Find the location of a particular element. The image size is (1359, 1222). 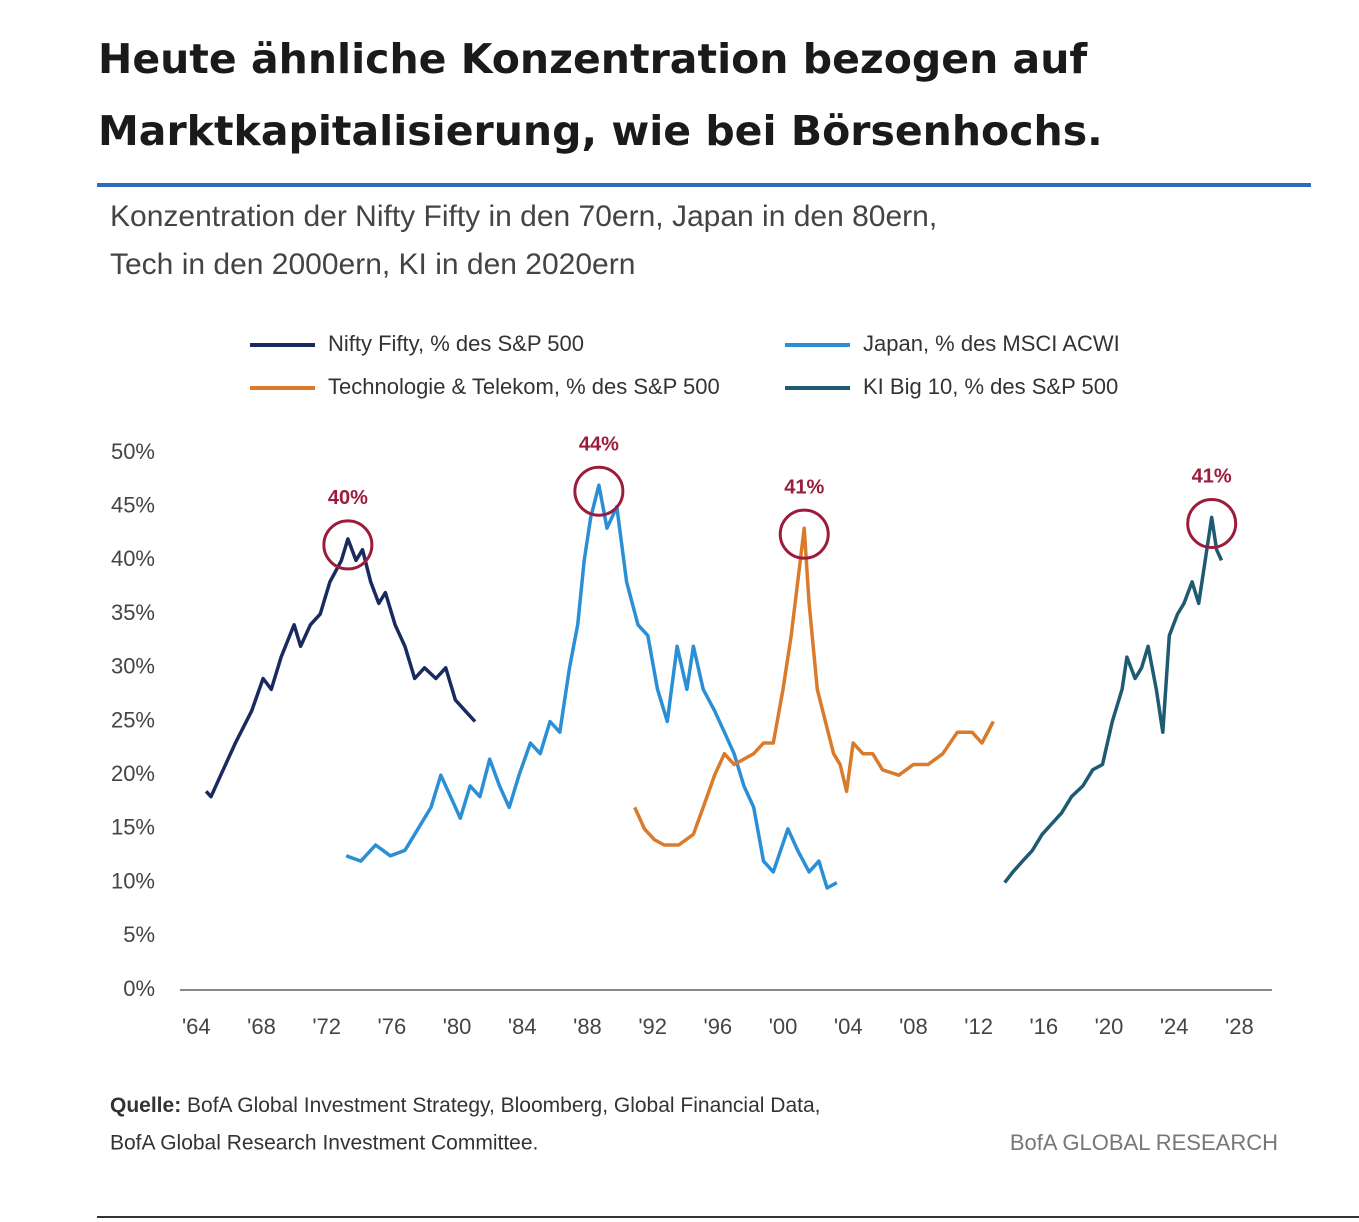

y-tick-label: 0% is located at coordinates (139, 988).